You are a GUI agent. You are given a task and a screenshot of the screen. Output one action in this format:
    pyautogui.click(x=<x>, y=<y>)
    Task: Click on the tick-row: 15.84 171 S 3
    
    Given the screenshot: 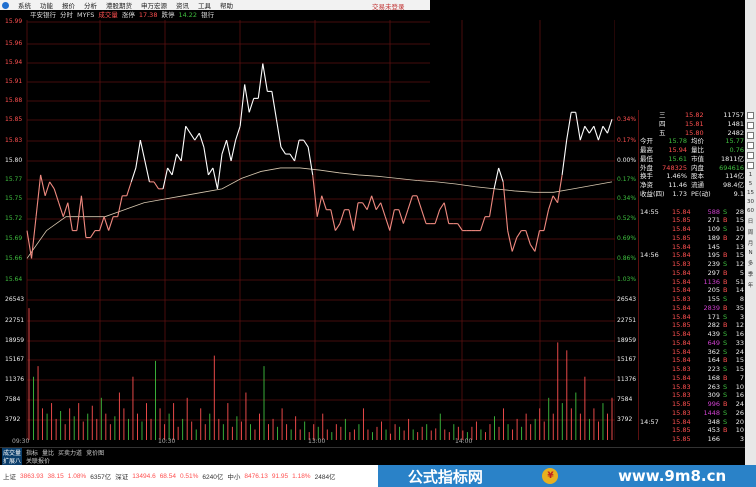 What is the action you would take?
    pyautogui.click(x=692, y=317)
    